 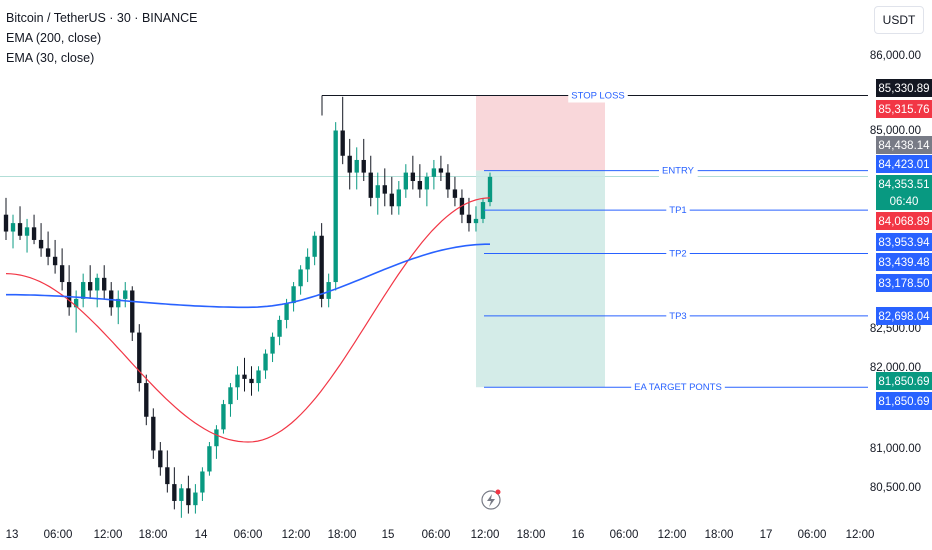 What do you see at coordinates (895, 488) in the screenshot?
I see `y-tick-label: 80,500.00` at bounding box center [895, 488].